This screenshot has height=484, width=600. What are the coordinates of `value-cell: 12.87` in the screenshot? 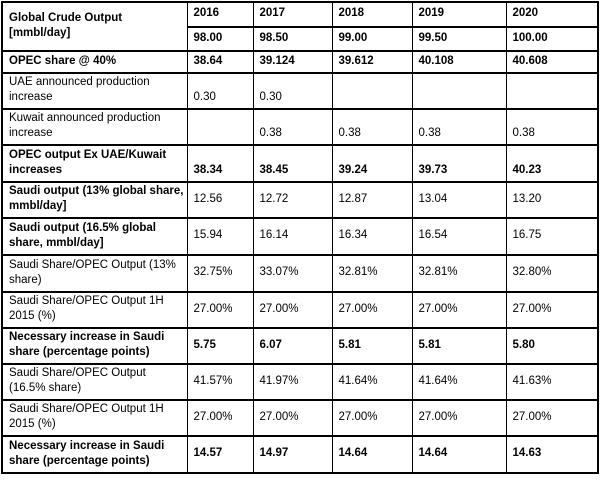 It's located at (372, 200).